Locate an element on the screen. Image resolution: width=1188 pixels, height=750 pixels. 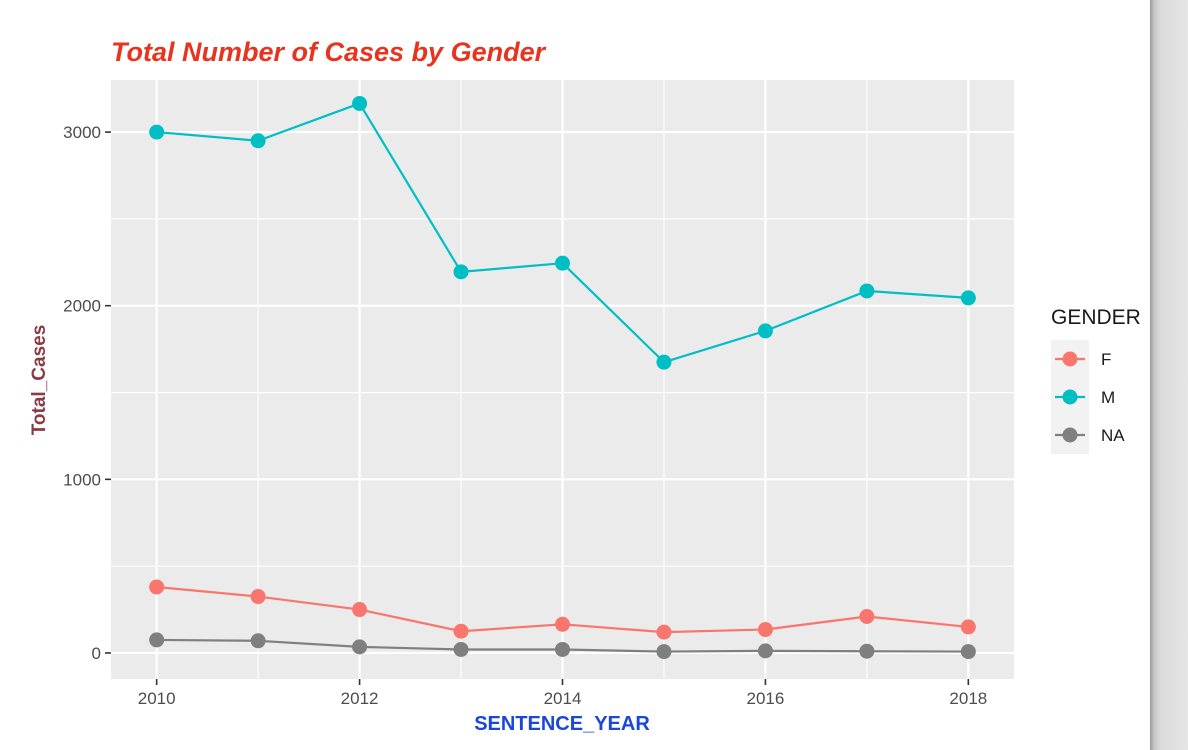
legend-item-na: NA is located at coordinates (1088, 435).